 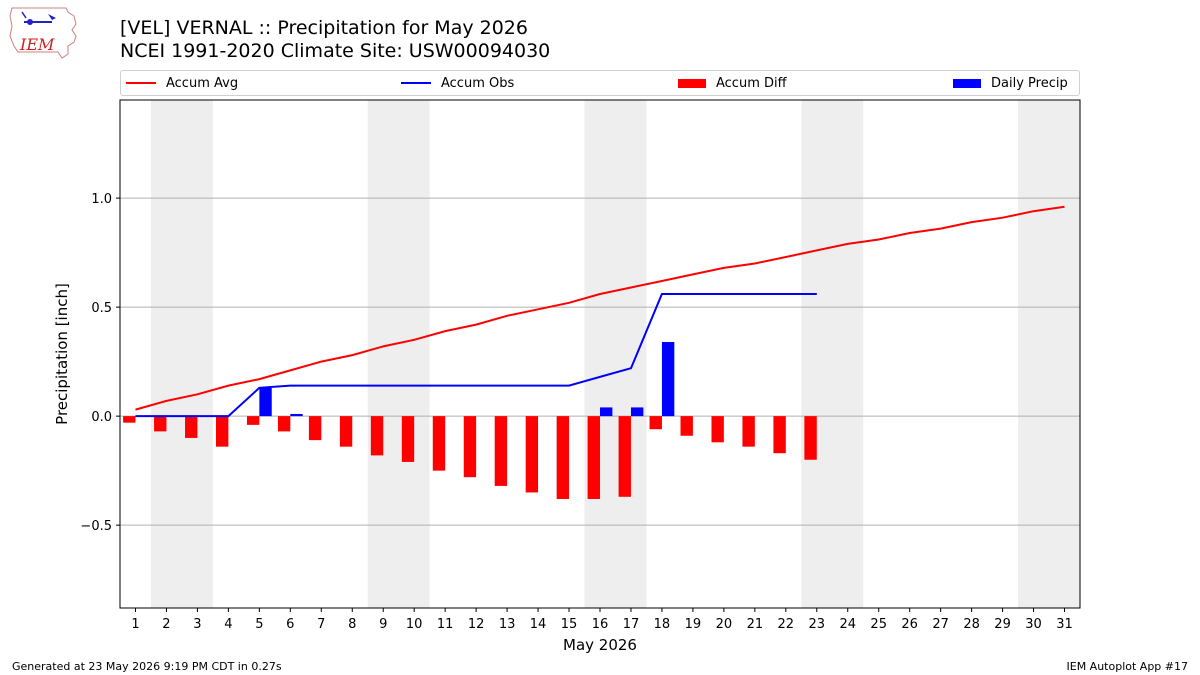 What do you see at coordinates (321, 624) in the screenshot?
I see `xtick-label-7: 7` at bounding box center [321, 624].